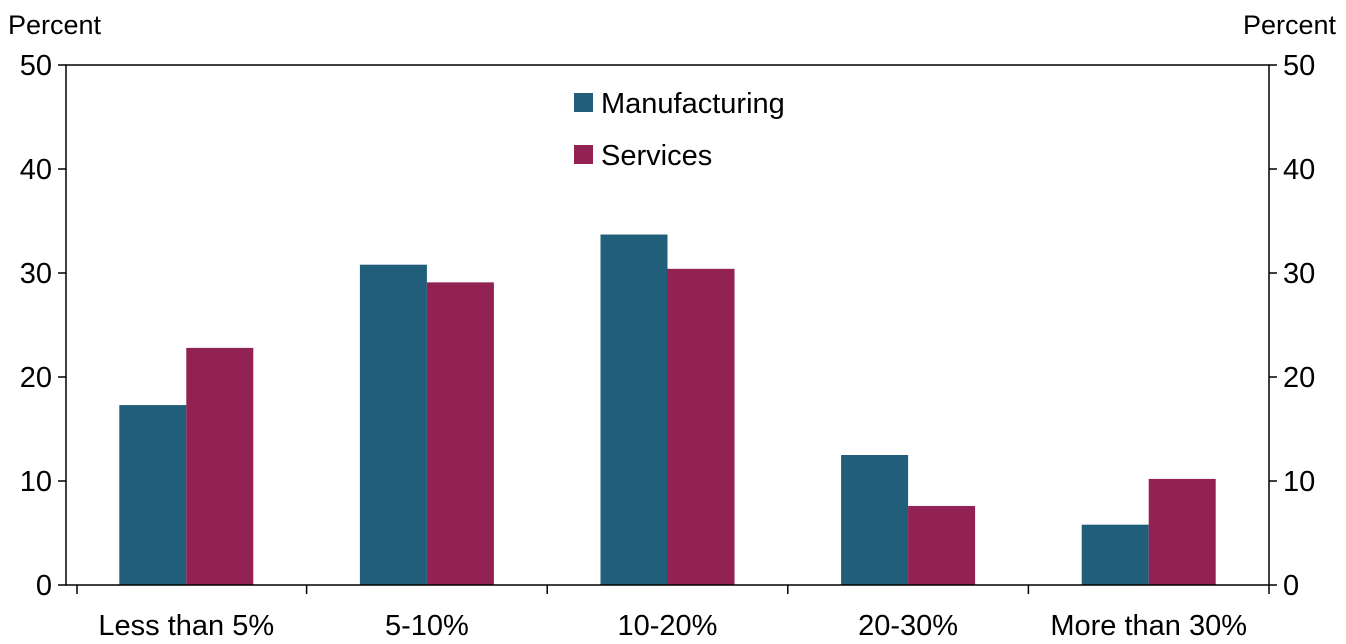 The width and height of the screenshot is (1346, 644). Describe the element at coordinates (36, 378) in the screenshot. I see `y-tick-label-left: 20` at that location.